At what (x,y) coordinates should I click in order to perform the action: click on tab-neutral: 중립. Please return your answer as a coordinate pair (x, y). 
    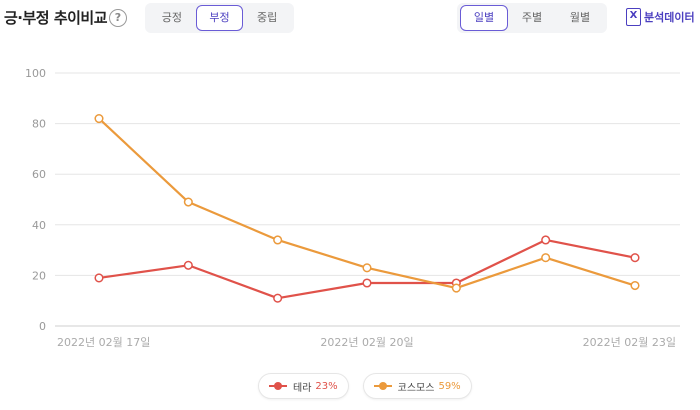
    Looking at the image, I should click on (267, 17).